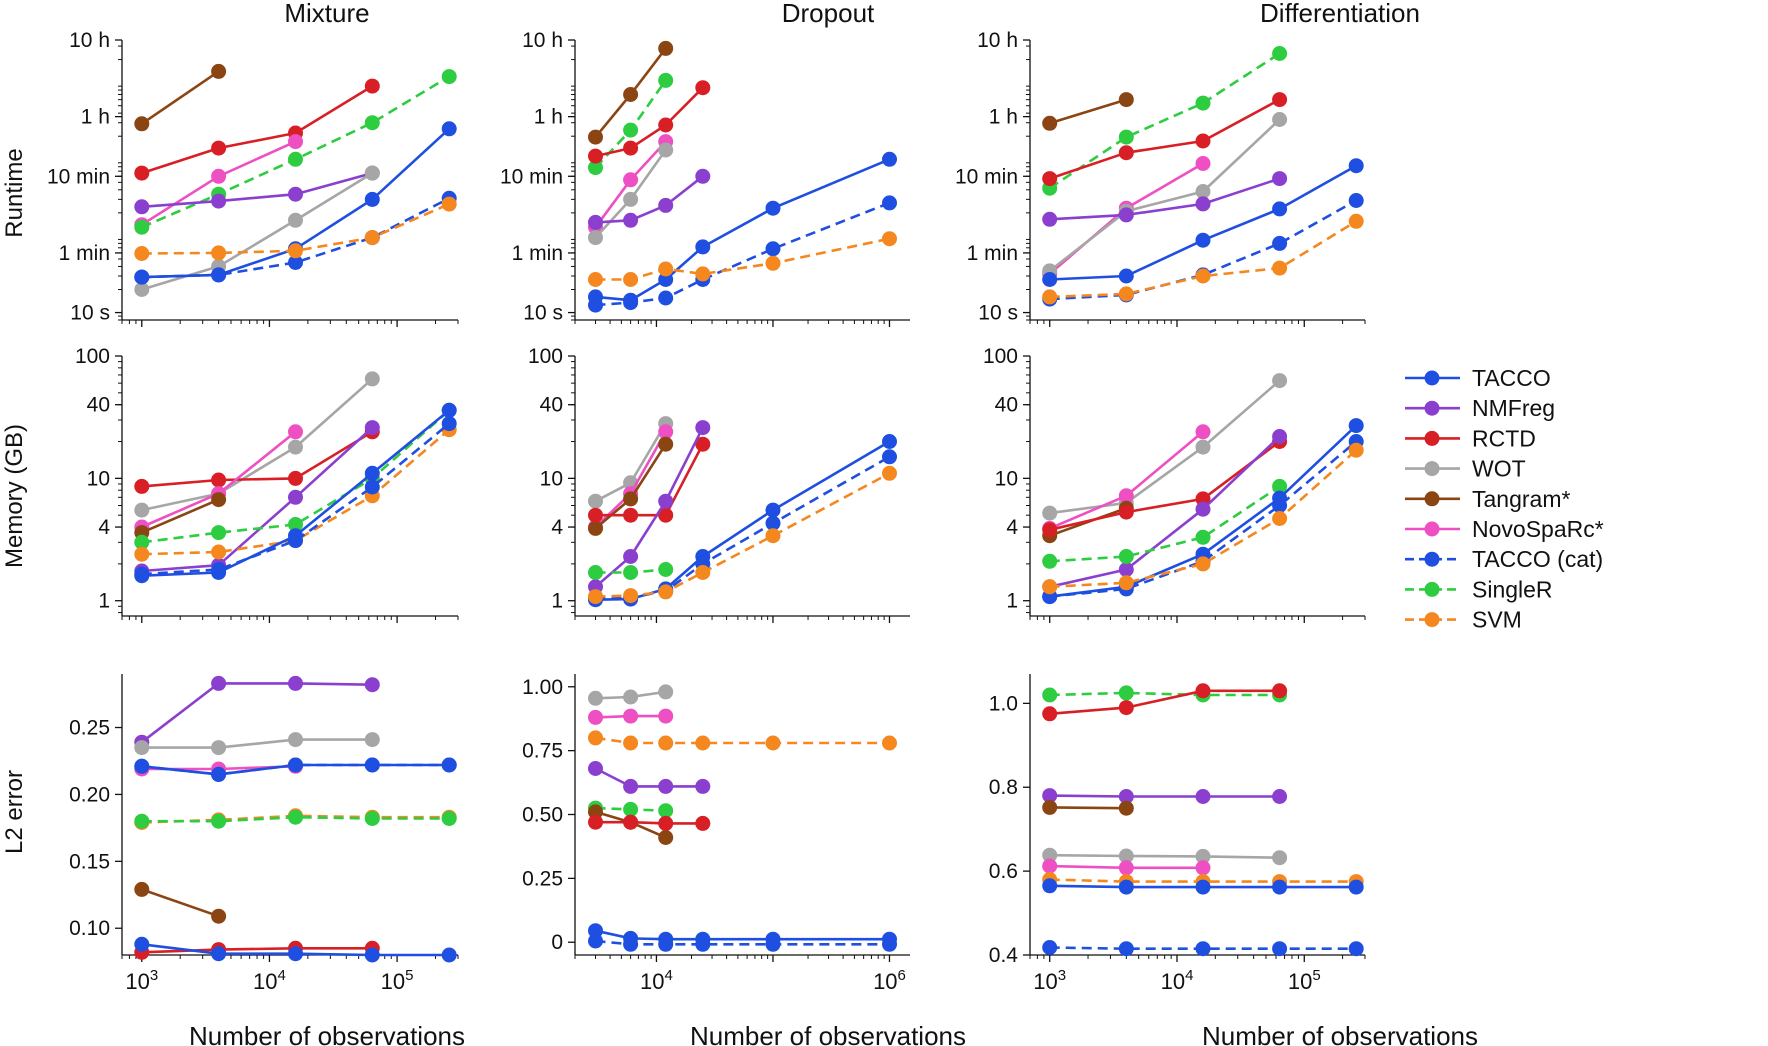 The width and height of the screenshot is (1768, 1046). What do you see at coordinates (542, 687) in the screenshot?
I see `y-tick-label: 1.00` at bounding box center [542, 687].